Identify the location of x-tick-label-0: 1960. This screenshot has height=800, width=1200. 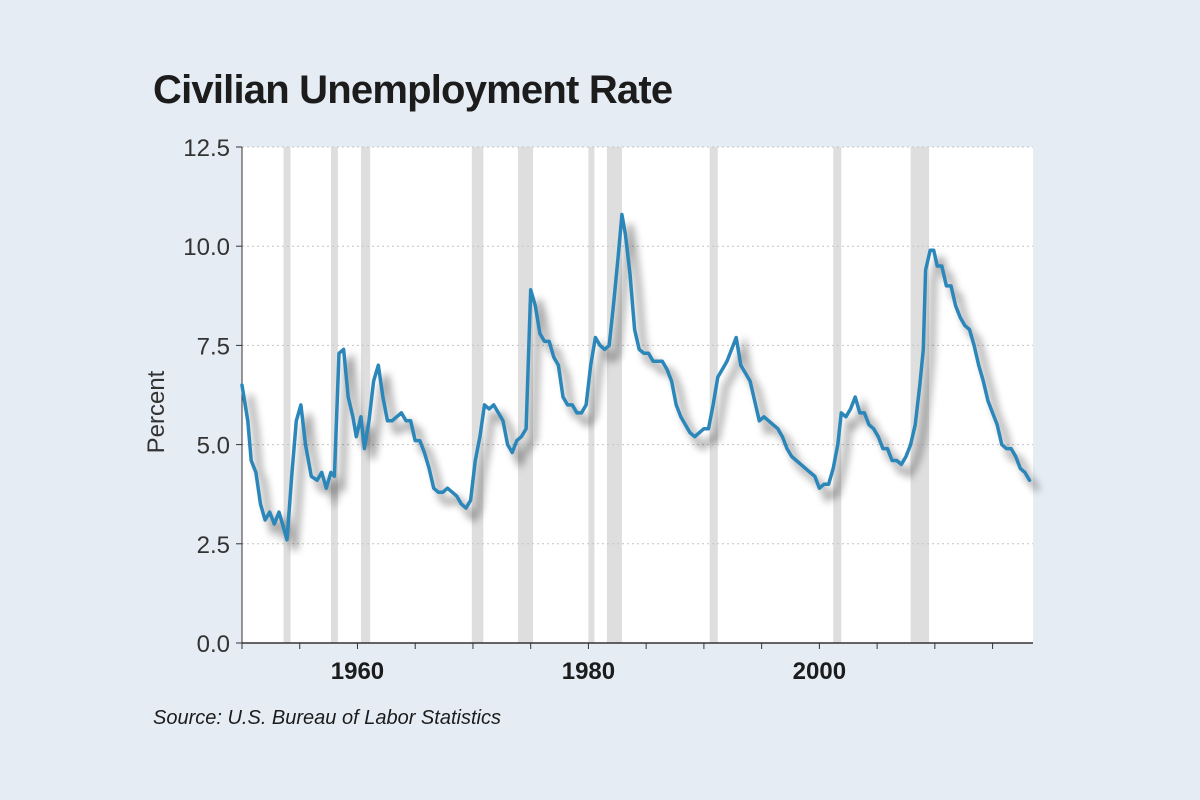
(357, 671).